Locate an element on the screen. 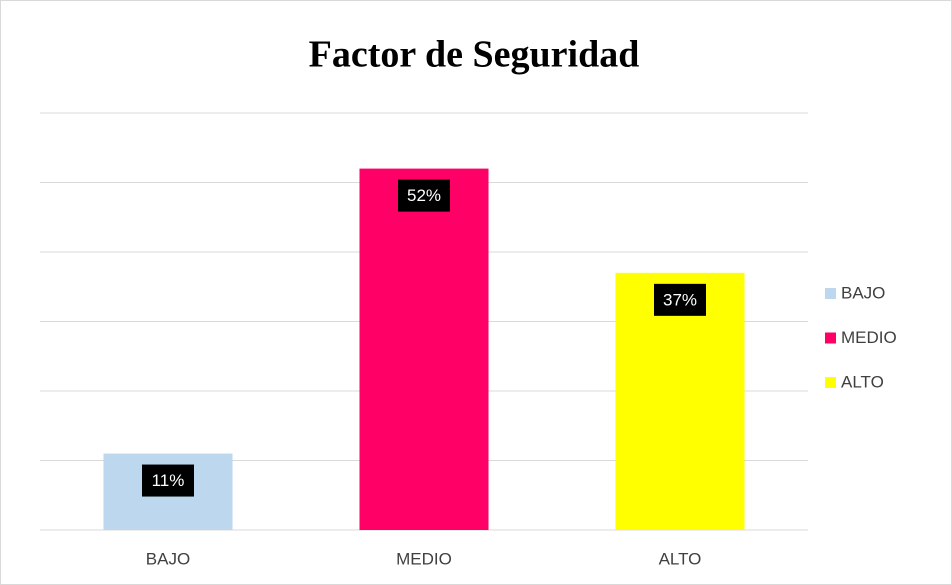  x-tick-label: ALTO is located at coordinates (680, 558).